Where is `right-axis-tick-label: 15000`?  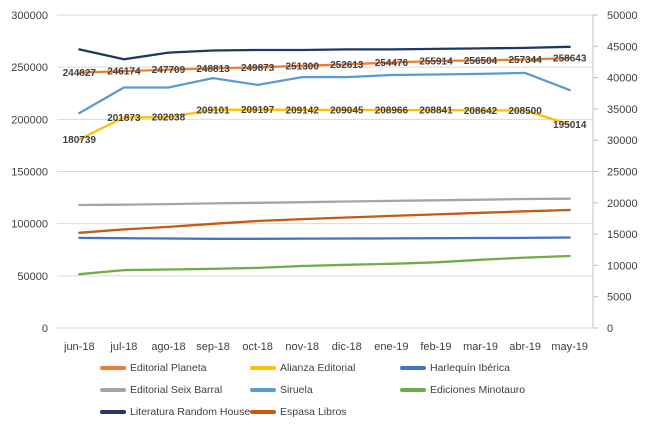
right-axis-tick-label: 15000 is located at coordinates (622, 235).